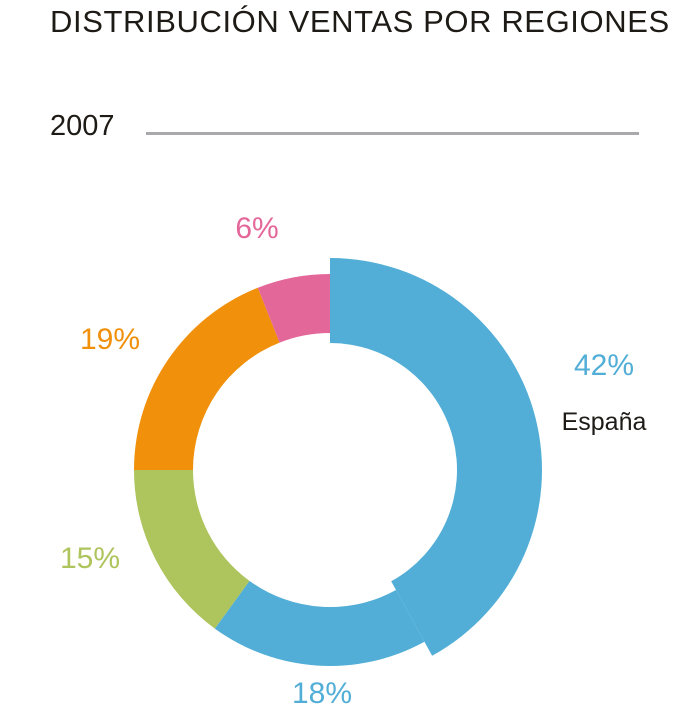 This screenshot has width=700, height=706. I want to click on year-label: 2007, so click(82, 126).